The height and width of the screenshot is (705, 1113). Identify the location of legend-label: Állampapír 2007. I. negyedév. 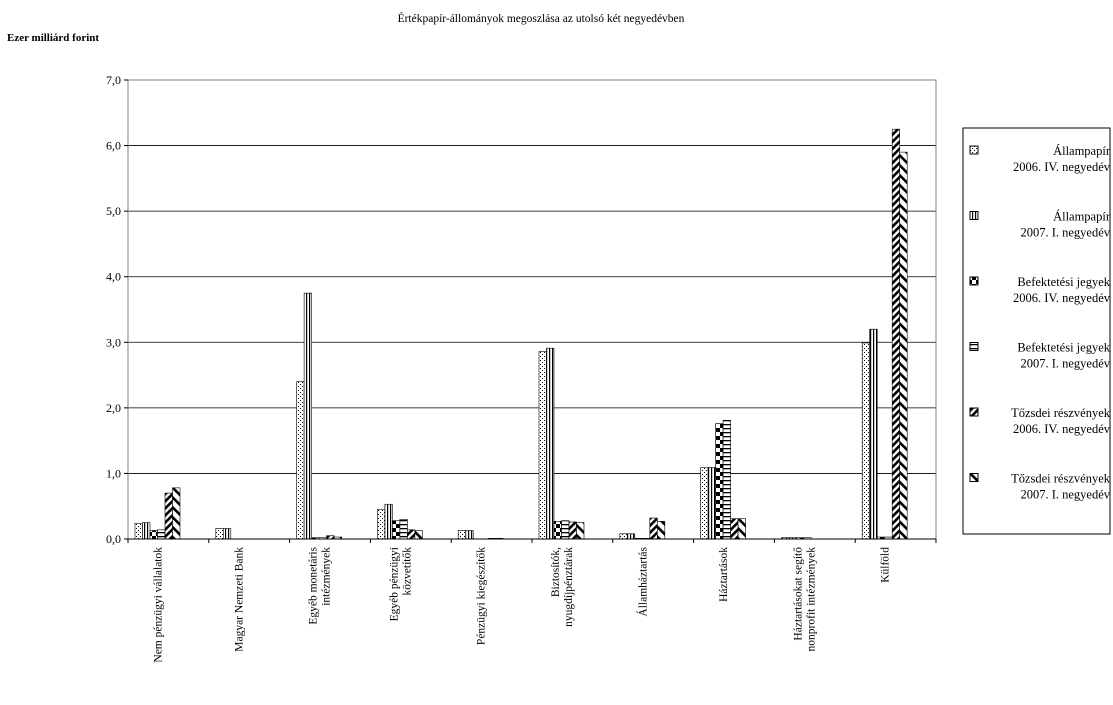
(1065, 225).